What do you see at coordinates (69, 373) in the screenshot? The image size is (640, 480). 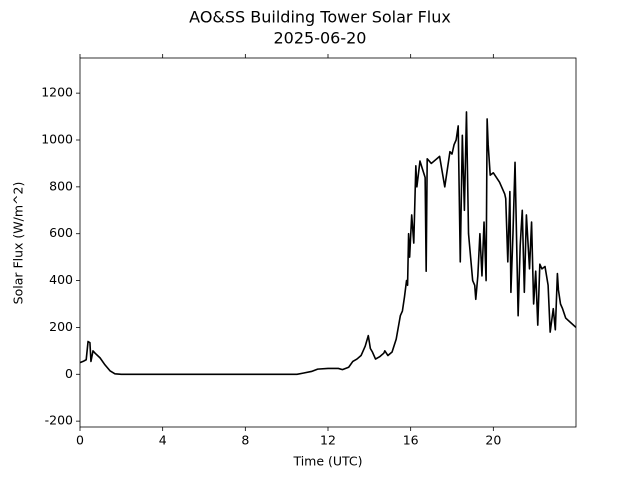 I see `y-tick-label: 0` at bounding box center [69, 373].